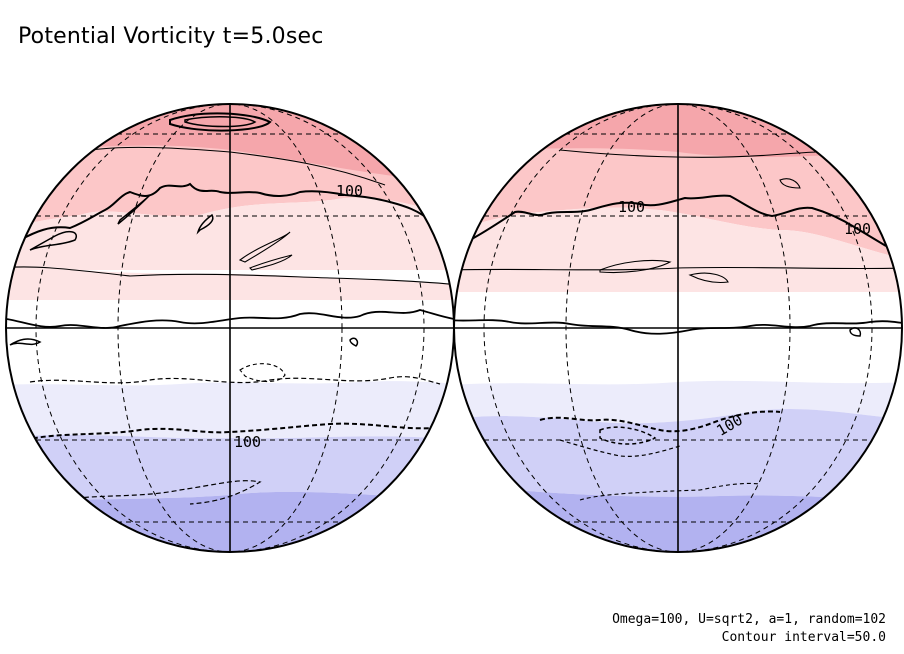 This screenshot has height=654, width=904. I want to click on pv-band-bn2, so click(678, 204).